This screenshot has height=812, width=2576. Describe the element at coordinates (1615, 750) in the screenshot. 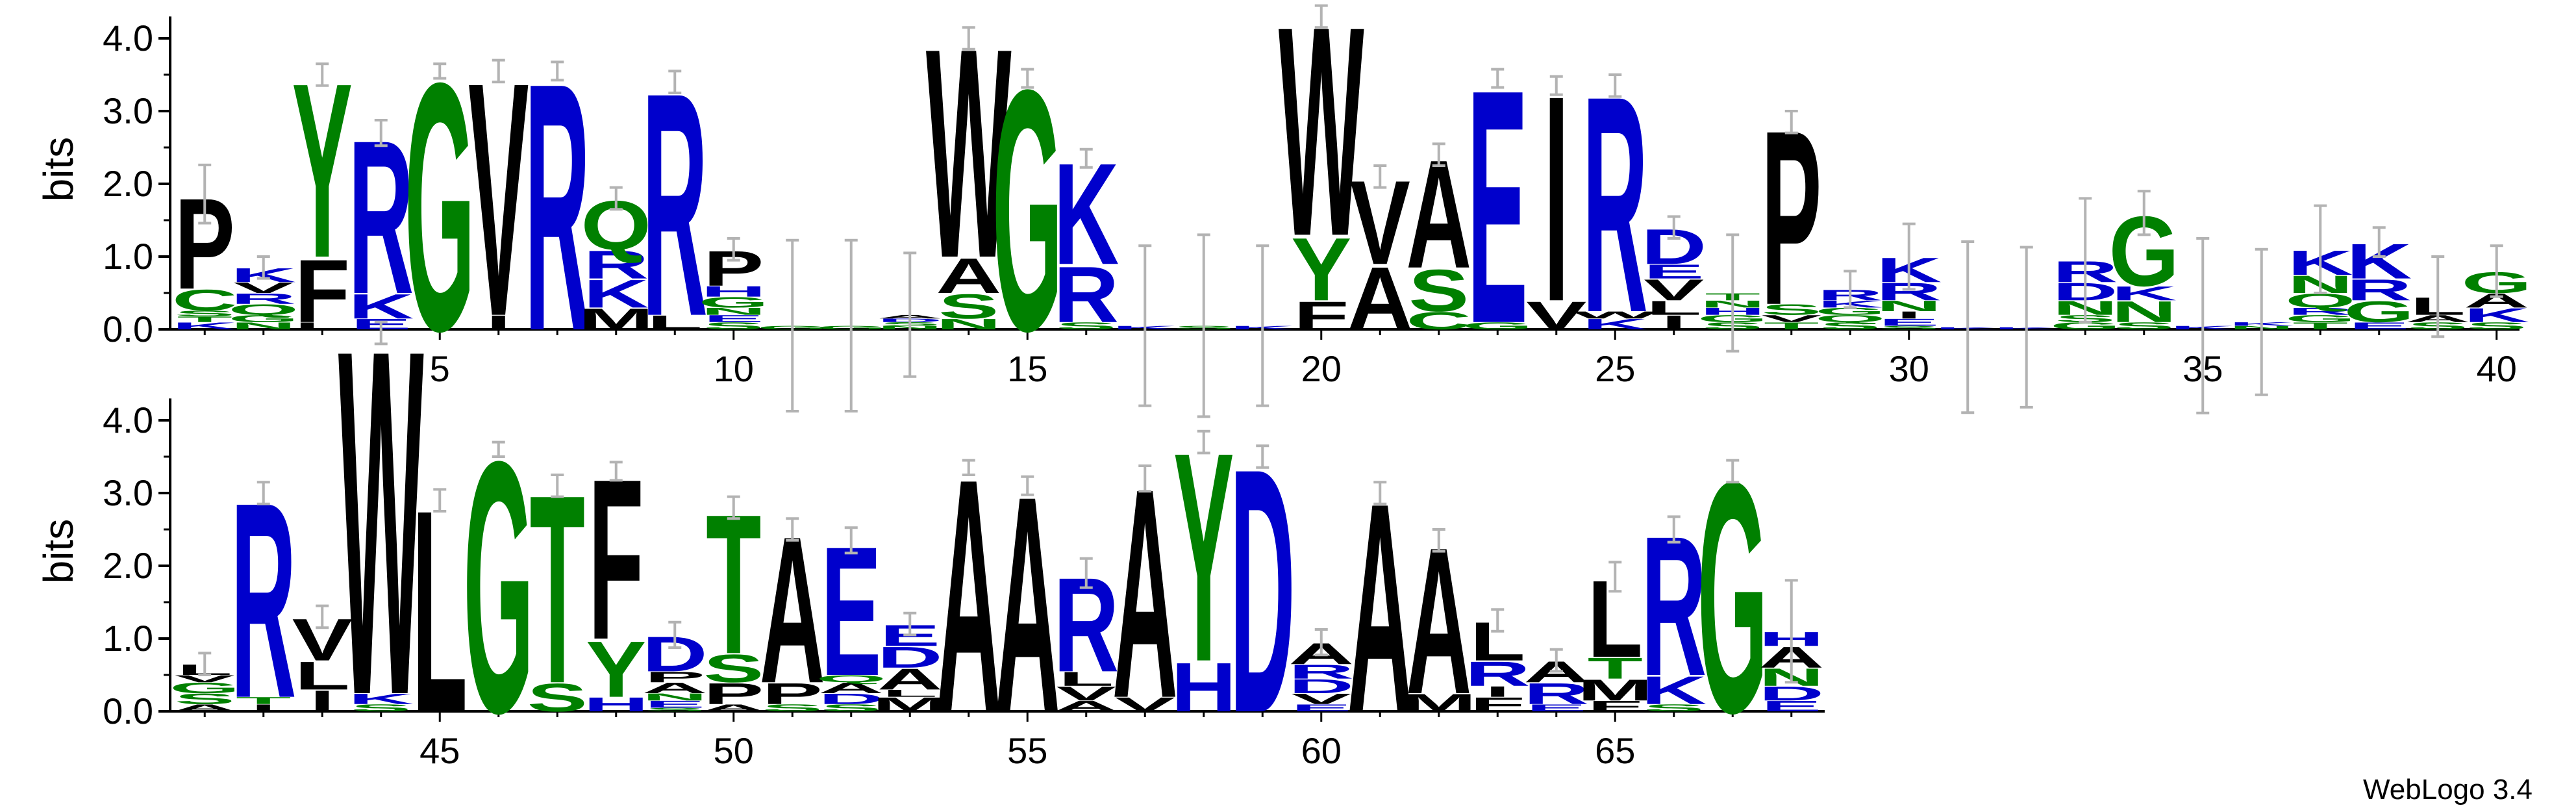

I see `row2-x-tick-label: 65` at that location.